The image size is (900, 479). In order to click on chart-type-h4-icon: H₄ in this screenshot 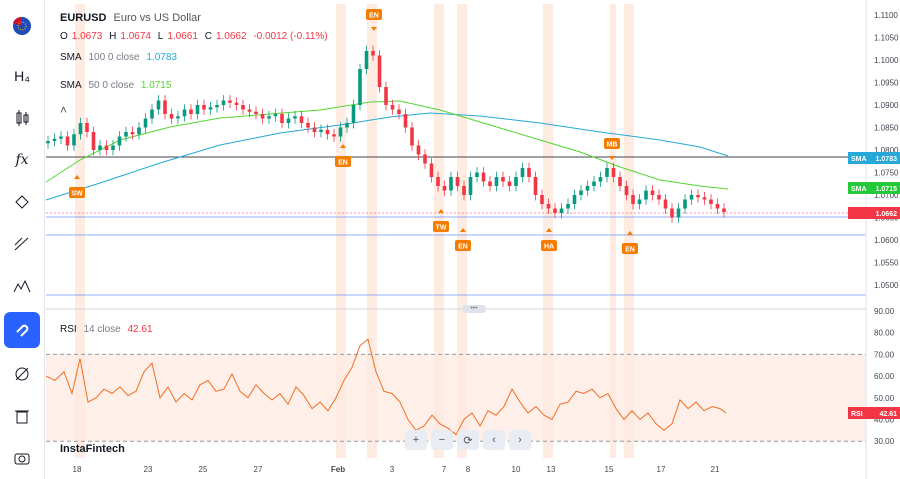, I will do `click(22, 76)`.